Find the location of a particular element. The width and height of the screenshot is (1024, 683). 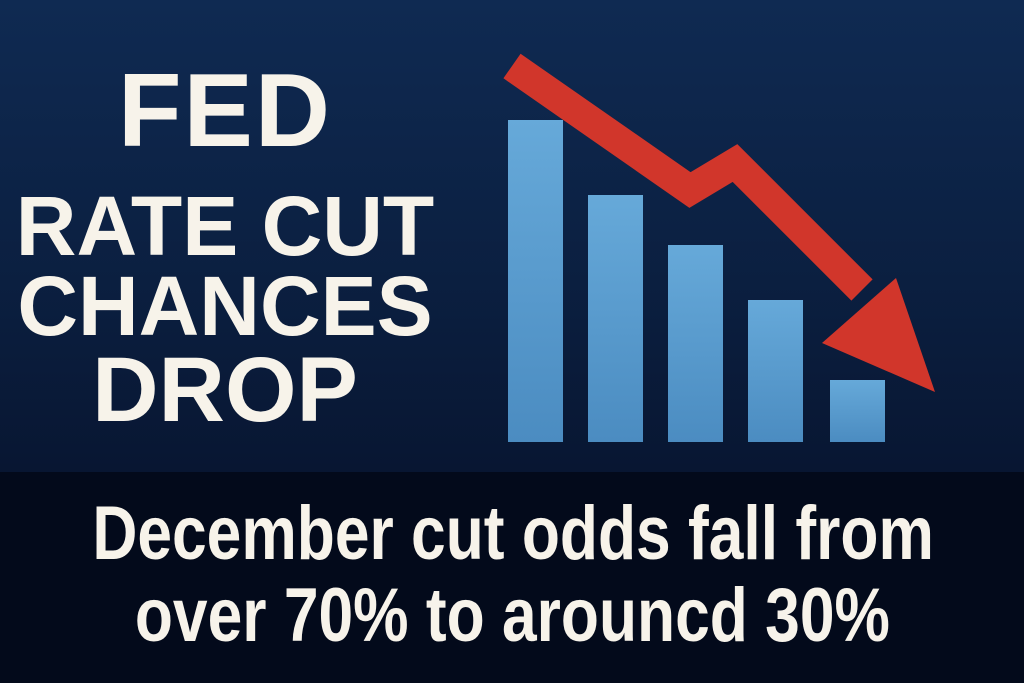

subtitle-text-1: December cut odds fall from is located at coordinates (513, 533).